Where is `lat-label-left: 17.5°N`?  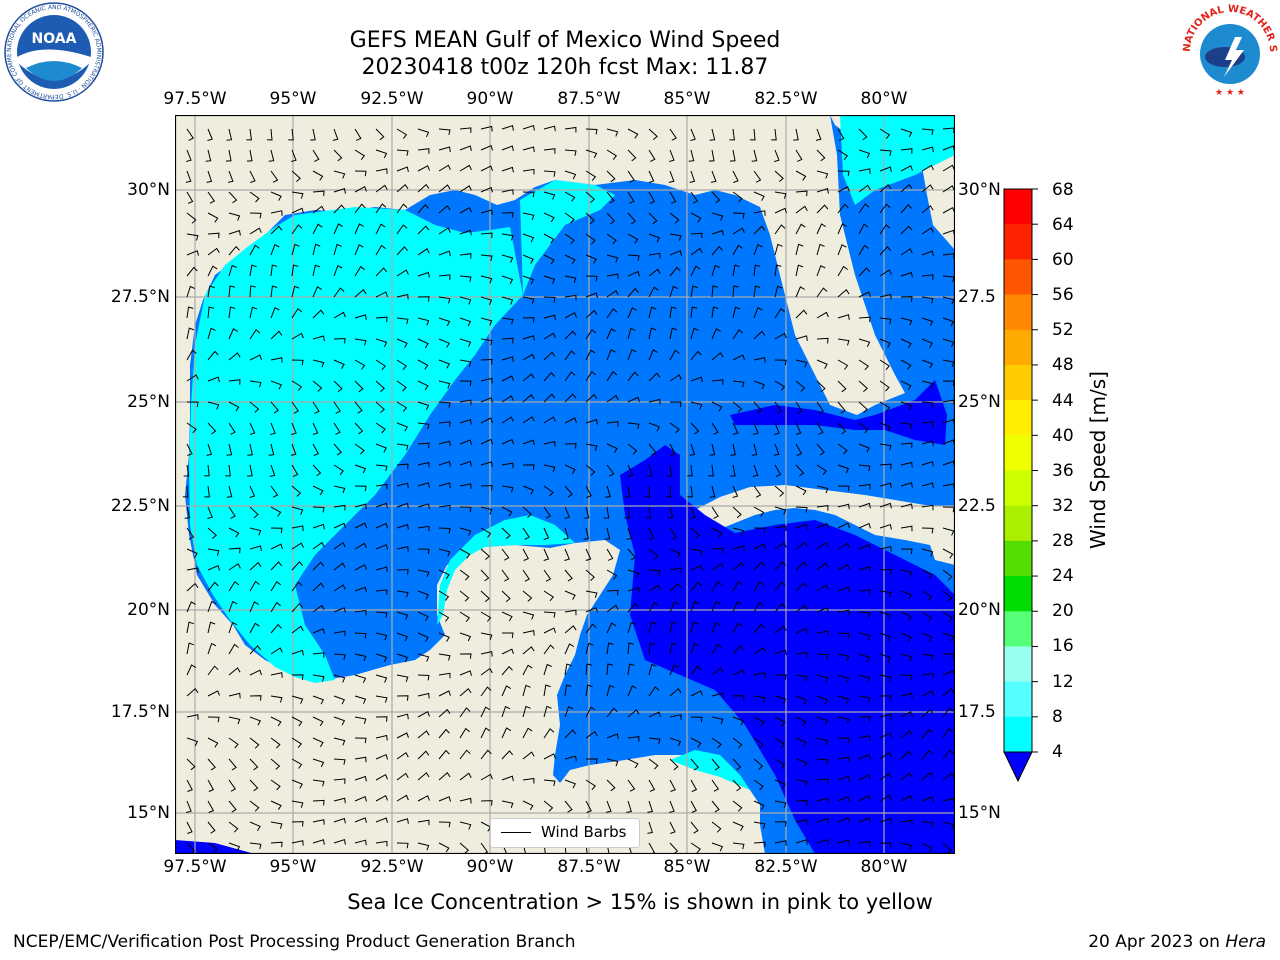 lat-label-left: 17.5°N is located at coordinates (140, 712).